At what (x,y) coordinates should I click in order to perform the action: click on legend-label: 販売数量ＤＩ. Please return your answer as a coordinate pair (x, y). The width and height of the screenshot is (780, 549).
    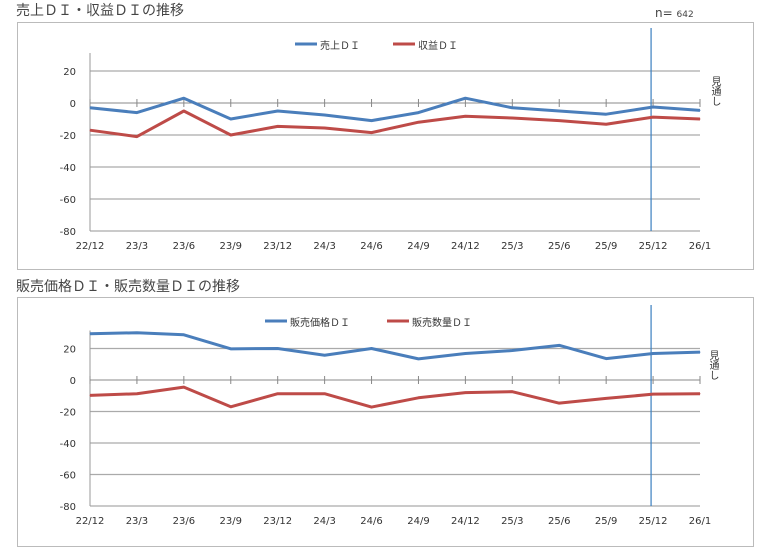
    Looking at the image, I should click on (442, 322).